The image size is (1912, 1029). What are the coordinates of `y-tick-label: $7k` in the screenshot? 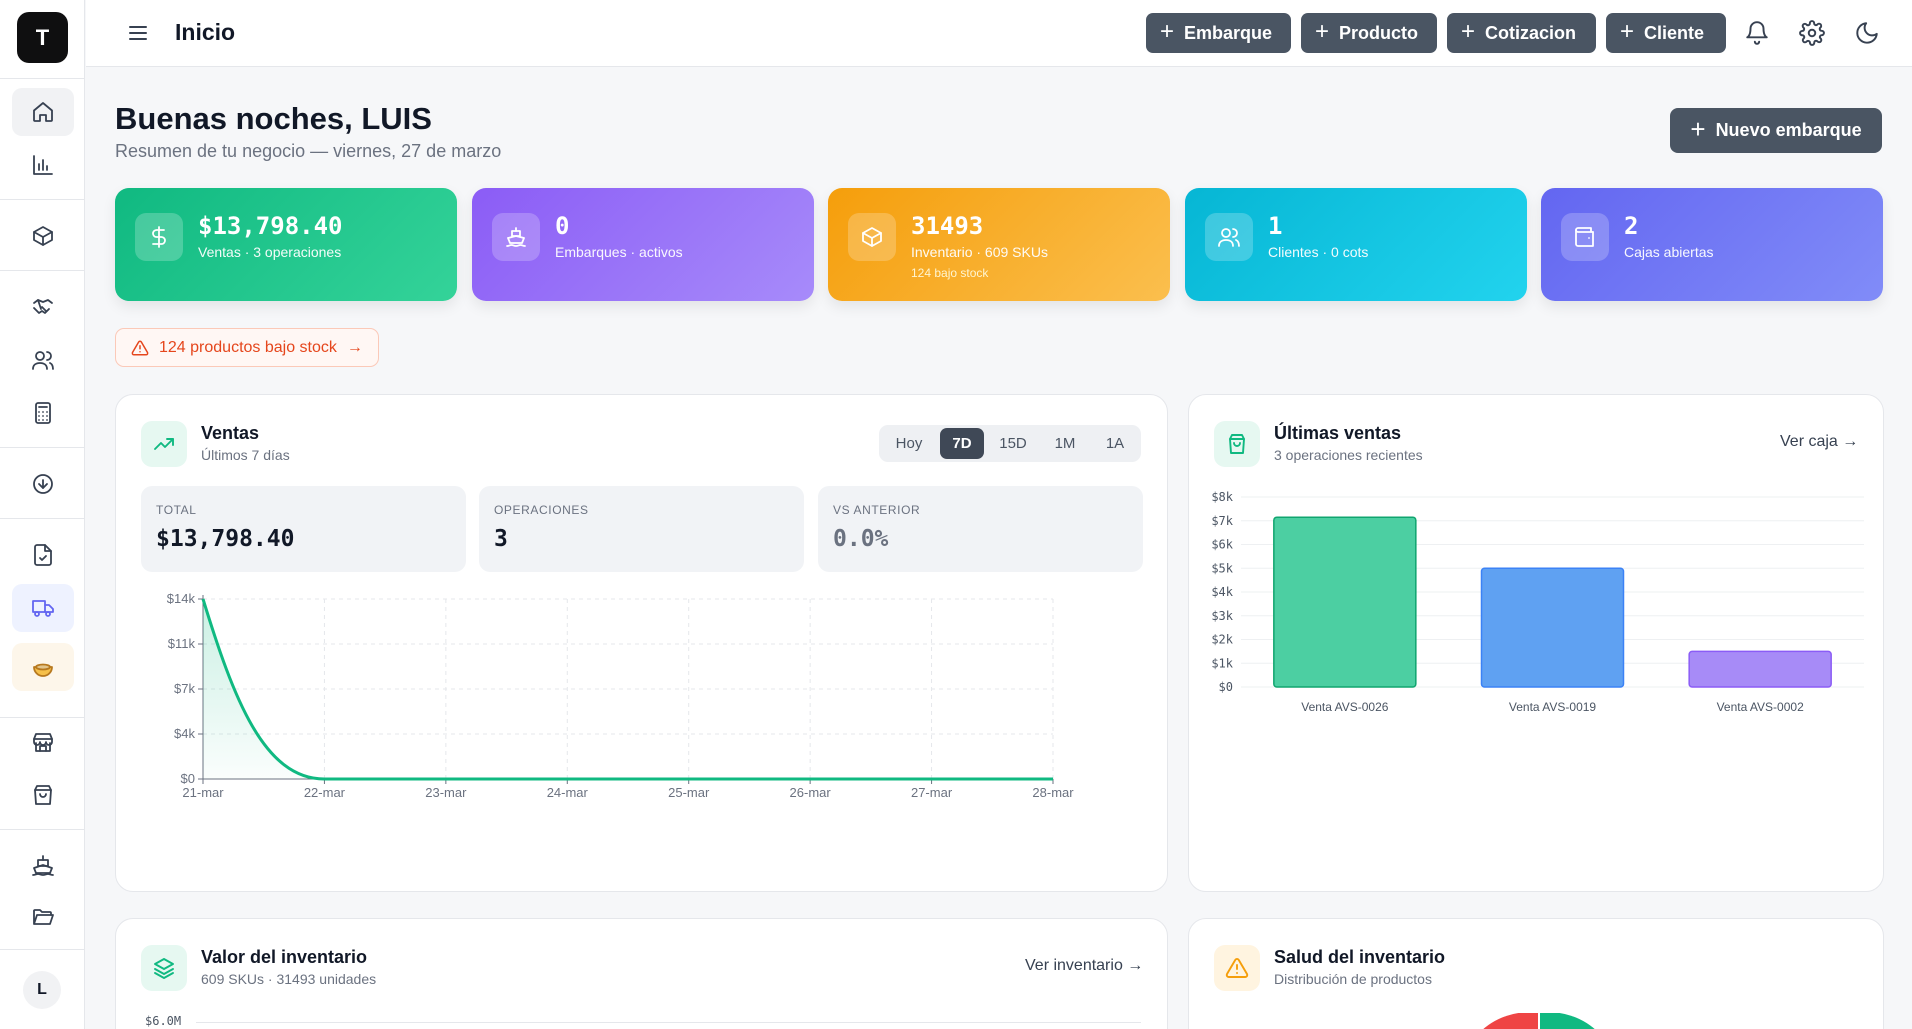 It's located at (1222, 521).